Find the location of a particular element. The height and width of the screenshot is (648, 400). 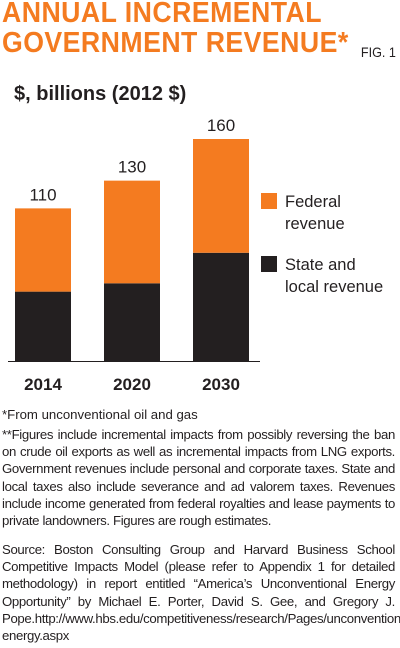

unit-label: $, billions (2012 $) is located at coordinates (100, 94).